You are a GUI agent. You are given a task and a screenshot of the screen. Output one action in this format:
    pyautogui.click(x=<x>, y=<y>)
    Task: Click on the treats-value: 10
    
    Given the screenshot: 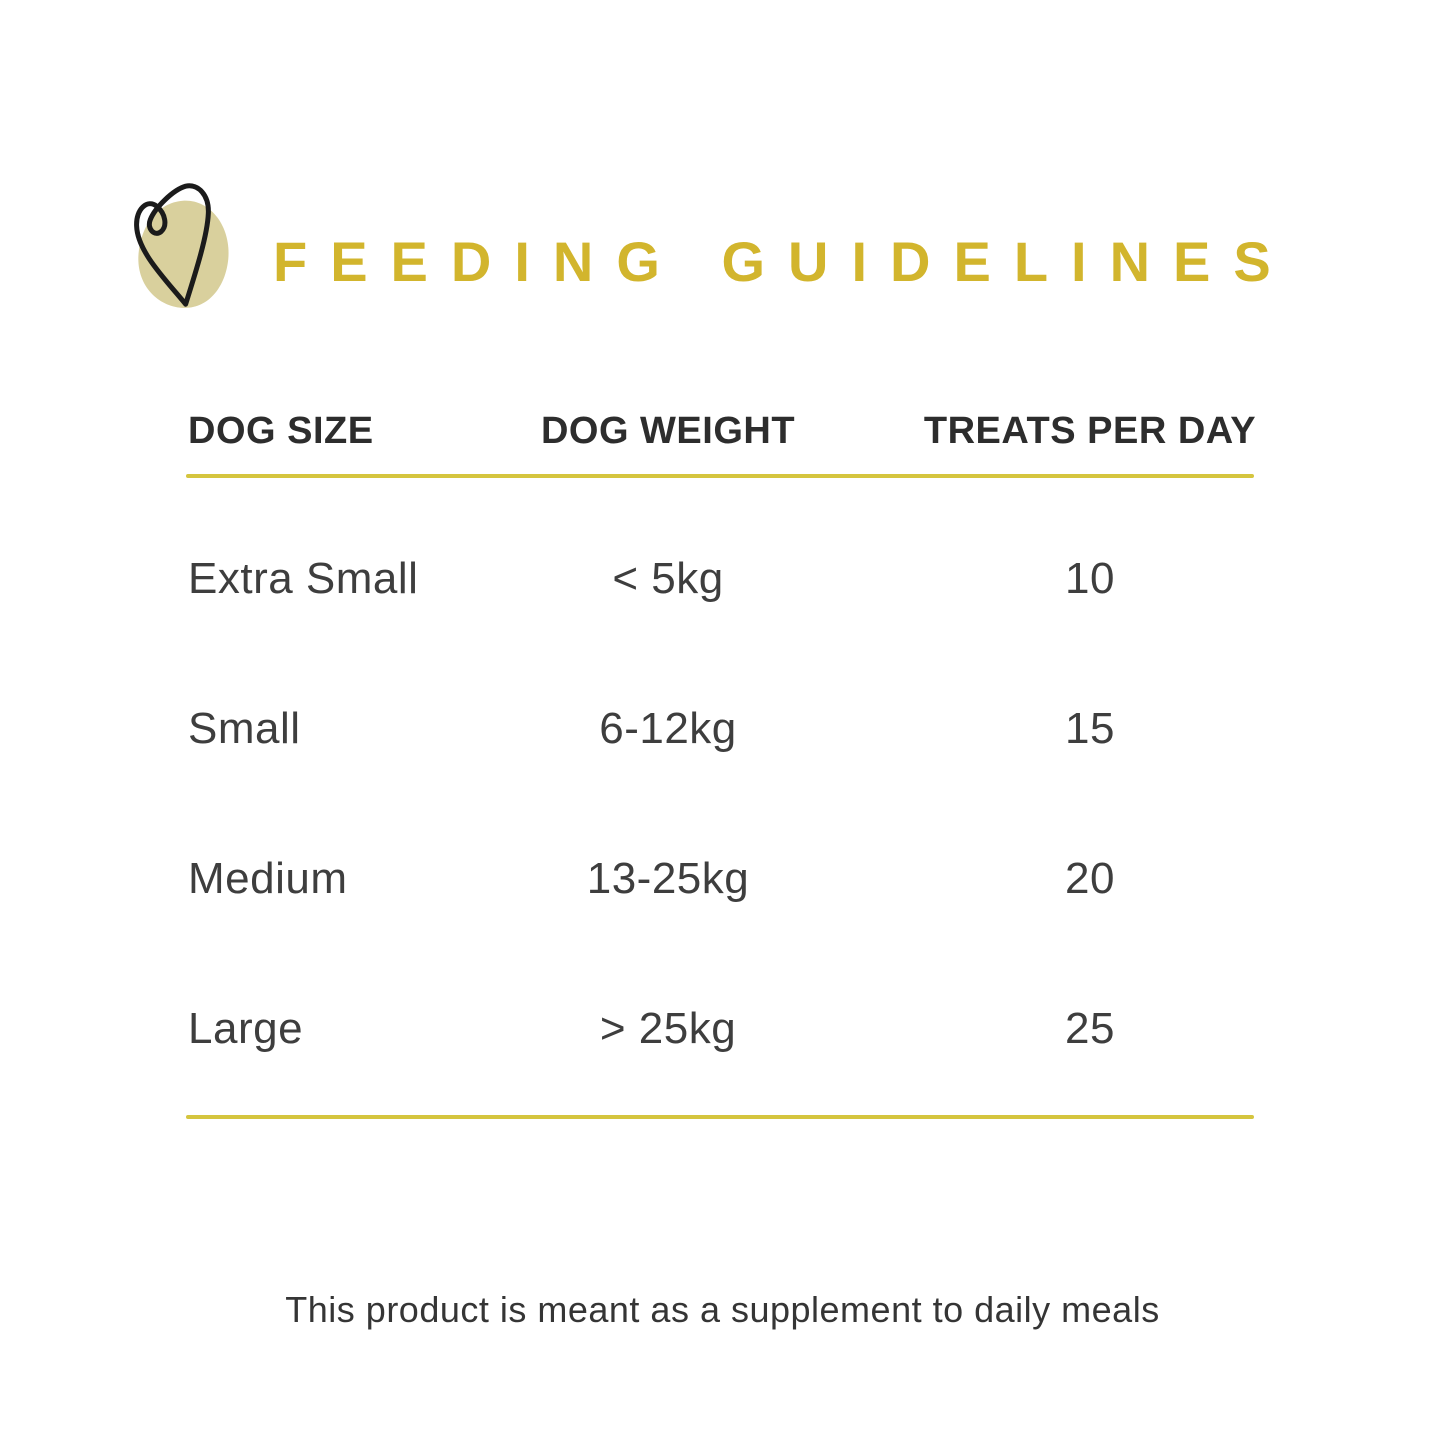 What is the action you would take?
    pyautogui.click(x=1090, y=578)
    